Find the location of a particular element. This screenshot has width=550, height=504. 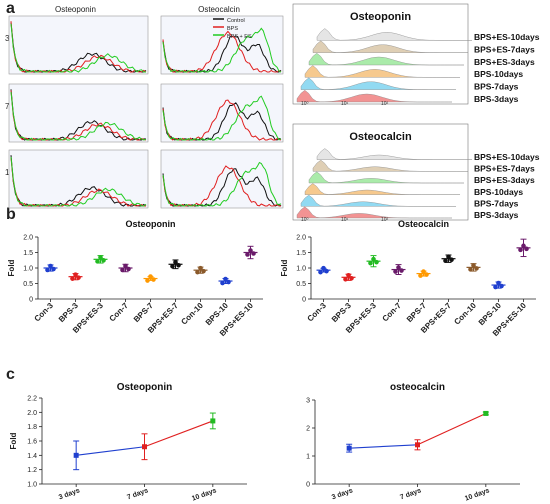

panel-label-a: a is located at coordinates (10, 8).